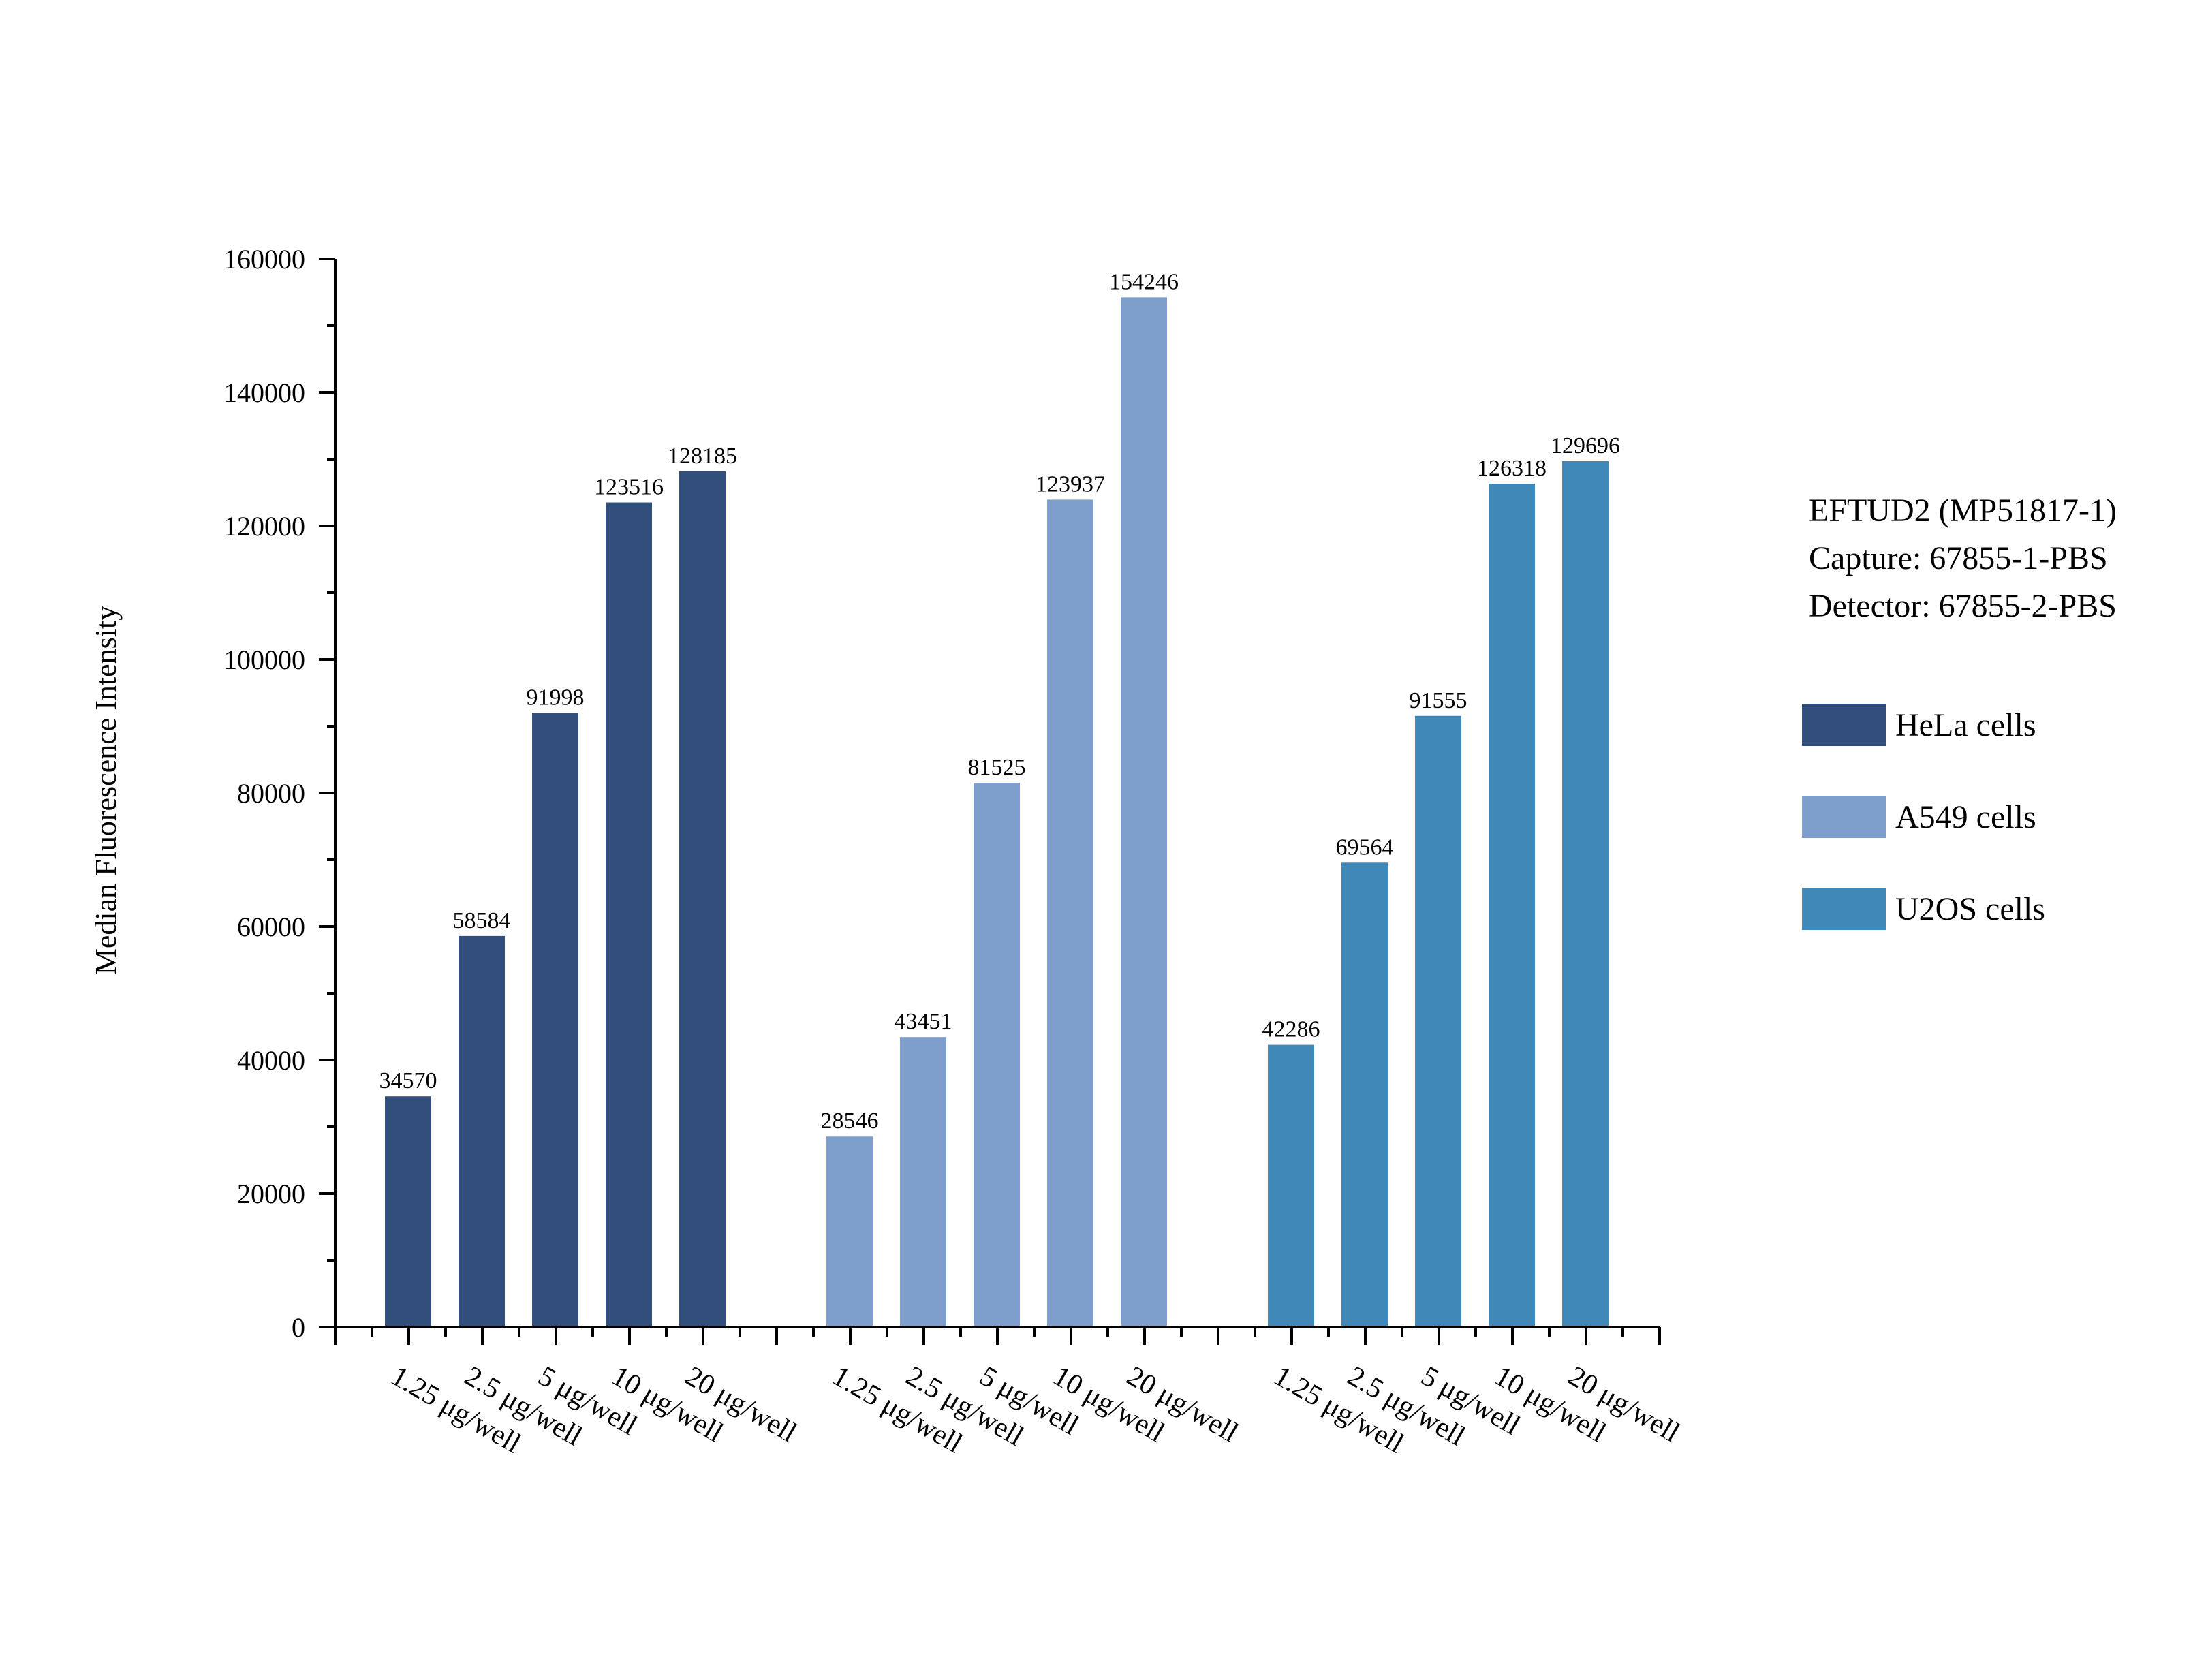 This screenshot has height=1680, width=2191. What do you see at coordinates (629, 487) in the screenshot?
I see `data-label: 123516` at bounding box center [629, 487].